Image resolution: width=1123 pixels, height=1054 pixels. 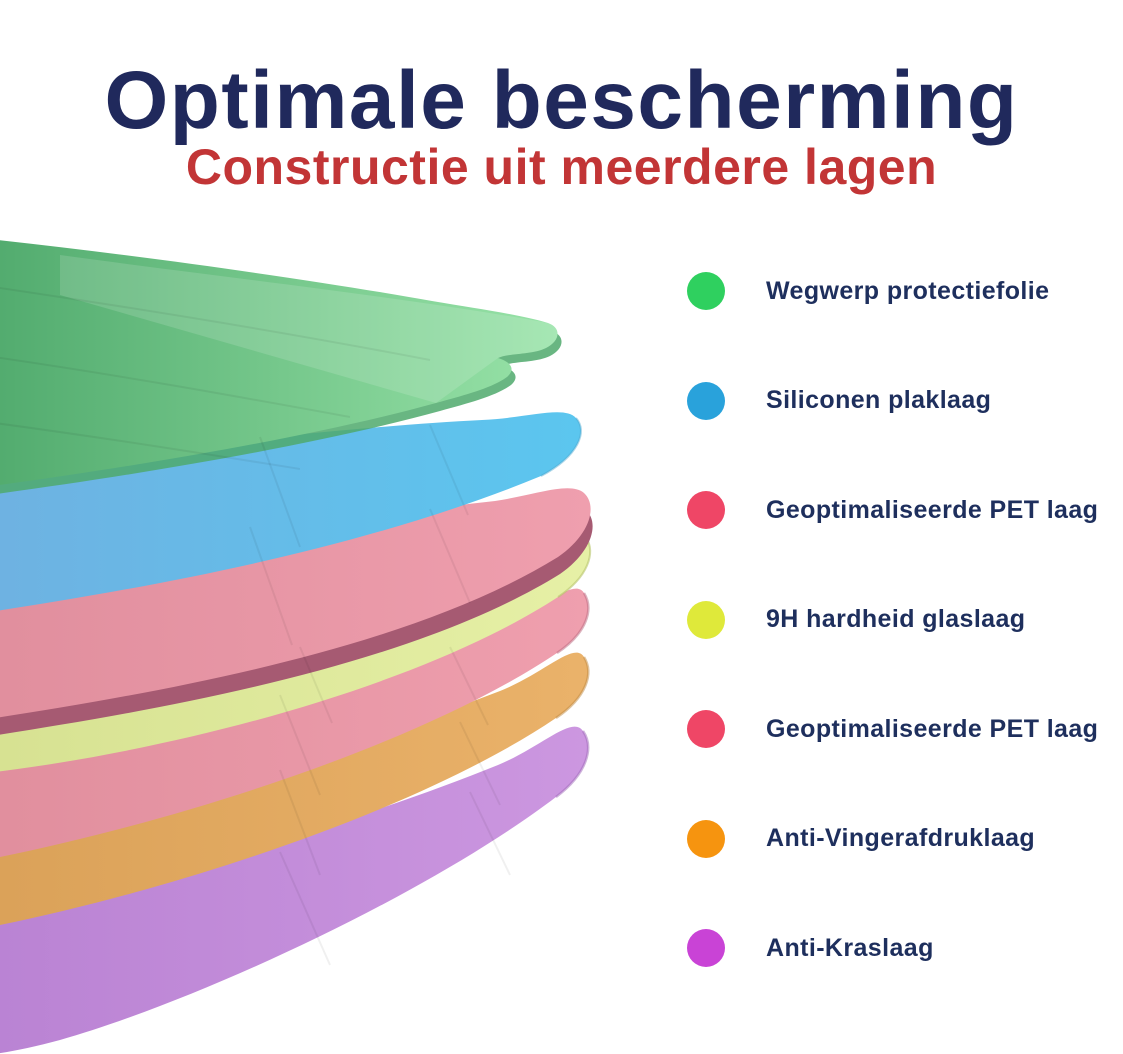 I want to click on layer-protectiefolie, so click(x=279, y=362).